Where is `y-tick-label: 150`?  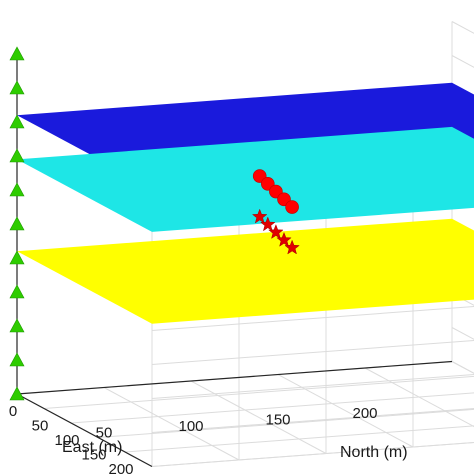 y-tick-label: 150 is located at coordinates (277, 420).